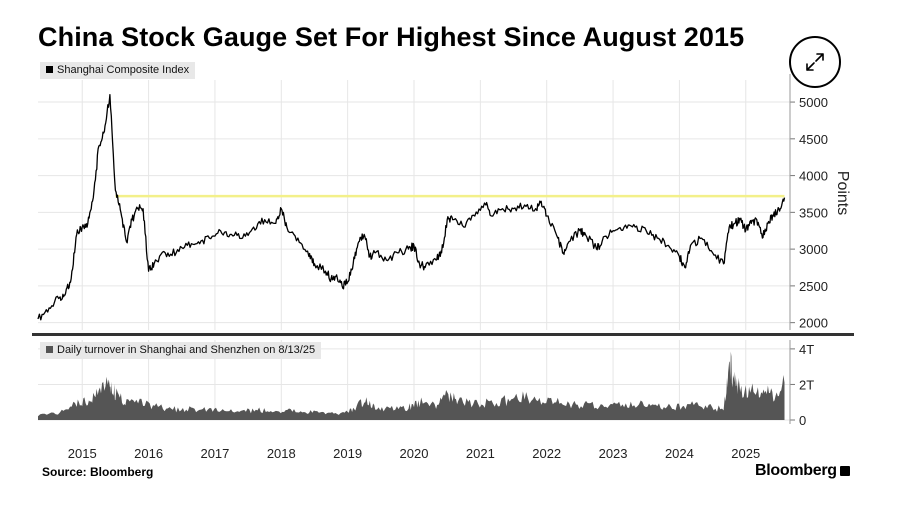 The width and height of the screenshot is (900, 518). I want to click on price-y-tick-label: 2500, so click(813, 286).